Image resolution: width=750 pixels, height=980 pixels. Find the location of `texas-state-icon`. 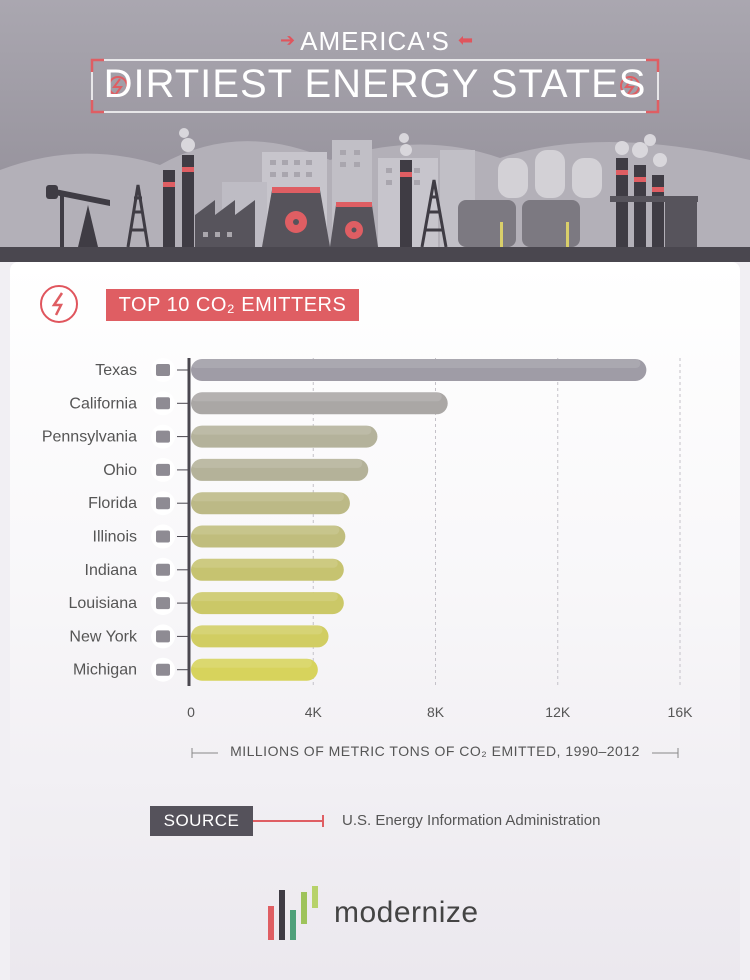

texas-state-icon is located at coordinates (163, 370).